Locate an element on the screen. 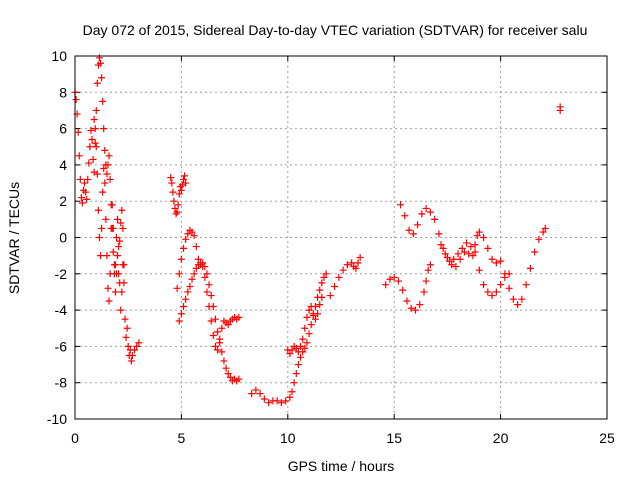 The image size is (640, 480). y-tick-label: -10 is located at coordinates (57, 419).